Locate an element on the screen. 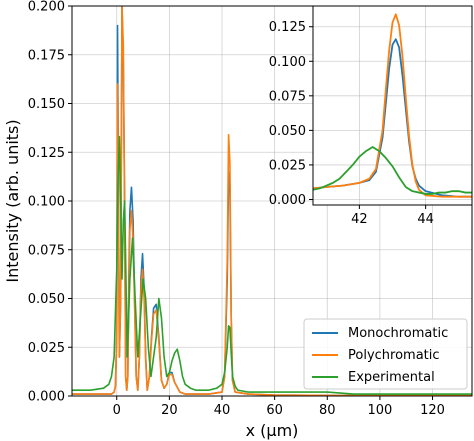 The height and width of the screenshot is (441, 474). legend-label-experimental: Experimental is located at coordinates (391, 377).